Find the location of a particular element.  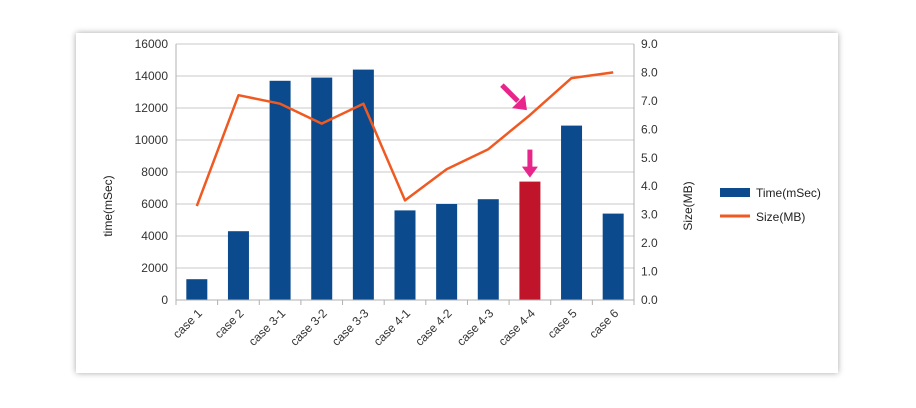

y-tick-label: 14000 is located at coordinates (152, 76).